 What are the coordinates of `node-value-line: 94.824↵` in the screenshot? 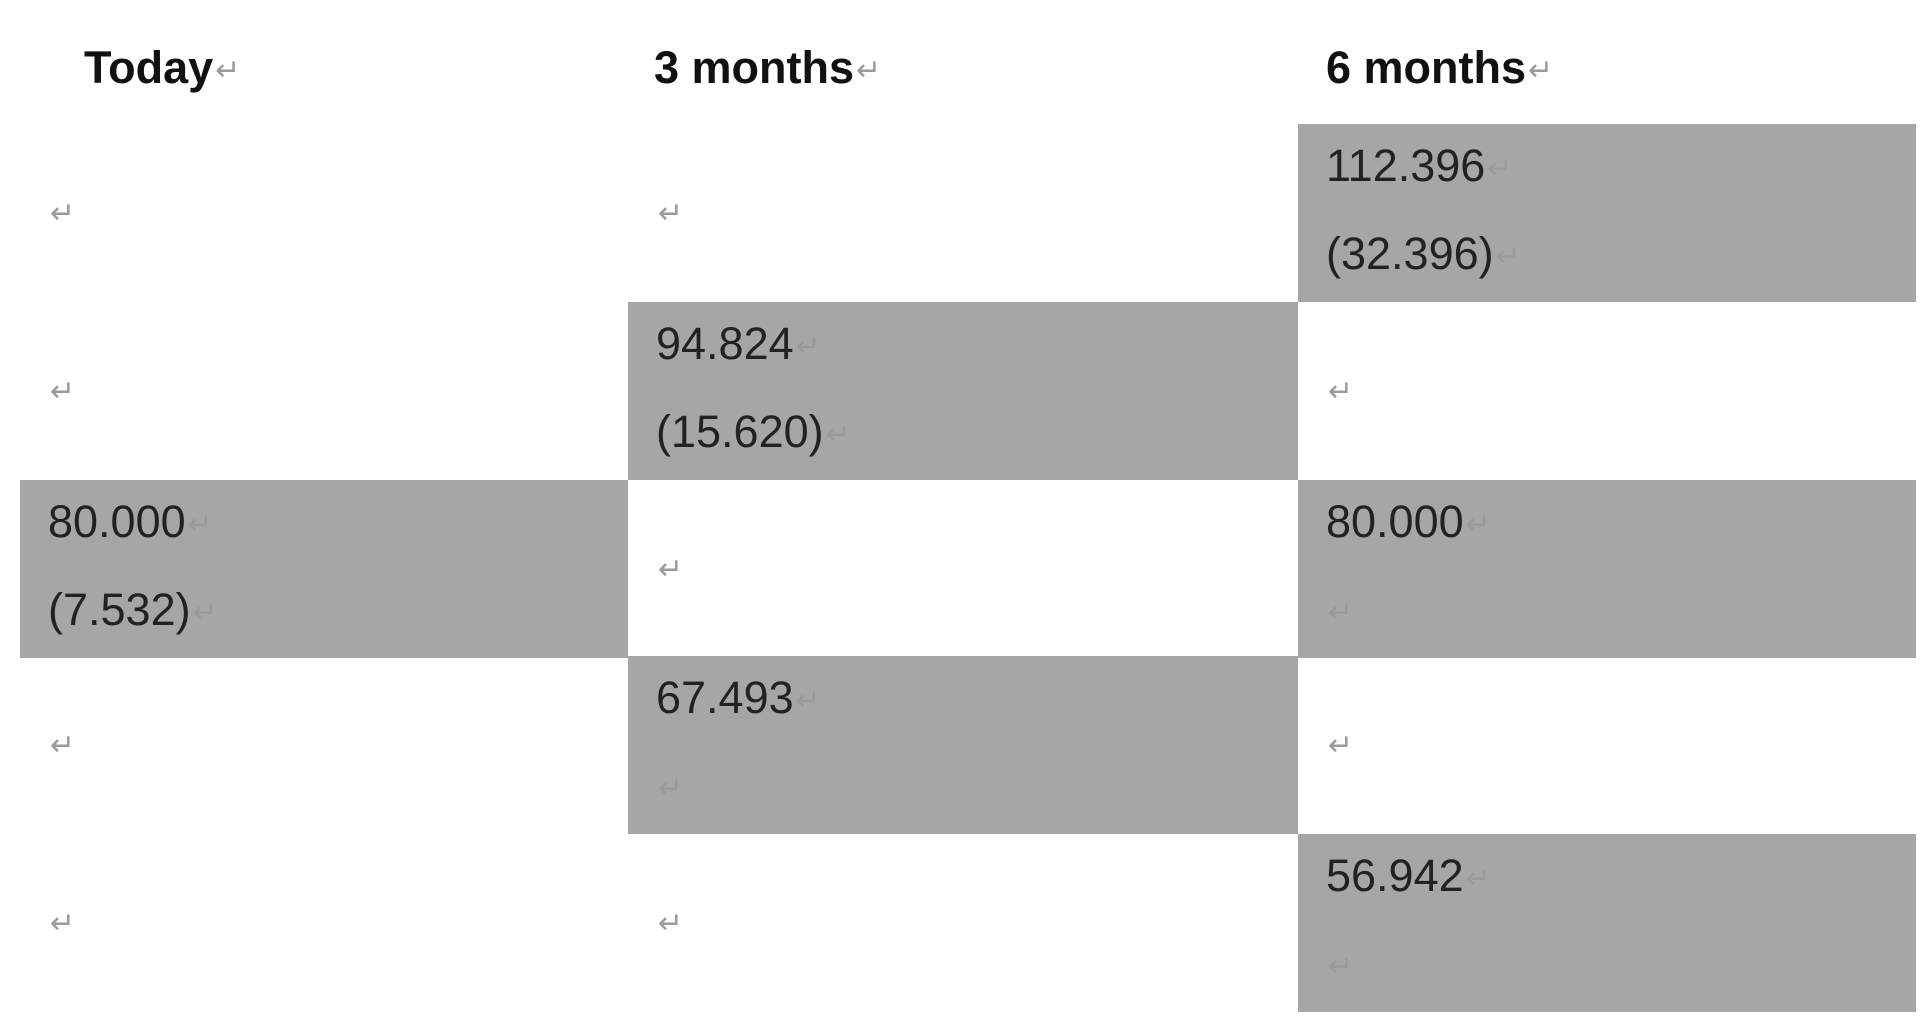 It's located at (738, 345).